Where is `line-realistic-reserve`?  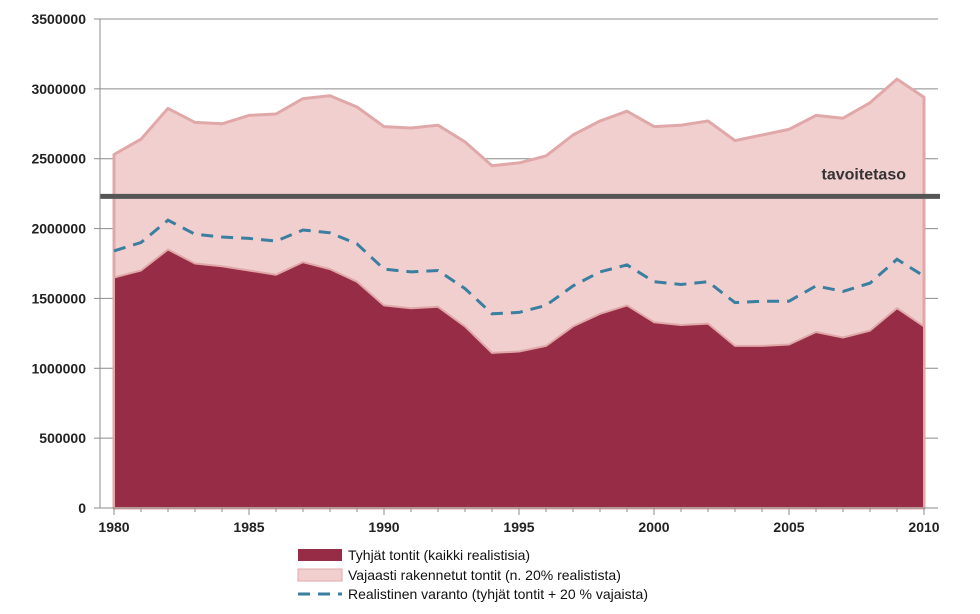
line-realistic-reserve is located at coordinates (519, 267).